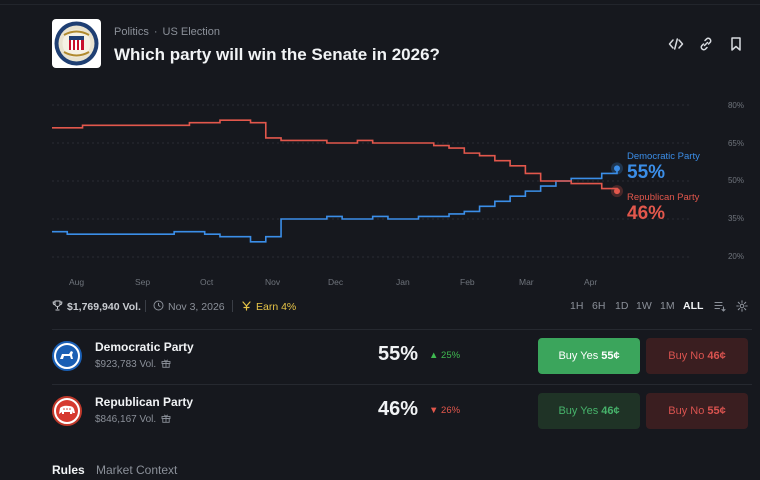 The width and height of the screenshot is (760, 480). I want to click on trophy-icon, so click(57, 307).